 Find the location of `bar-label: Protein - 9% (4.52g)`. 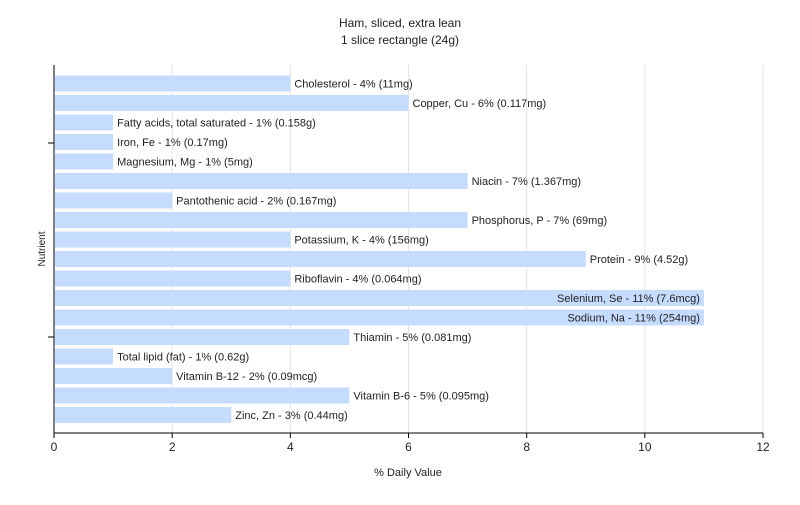

bar-label: Protein - 9% (4.52g) is located at coordinates (639, 260).